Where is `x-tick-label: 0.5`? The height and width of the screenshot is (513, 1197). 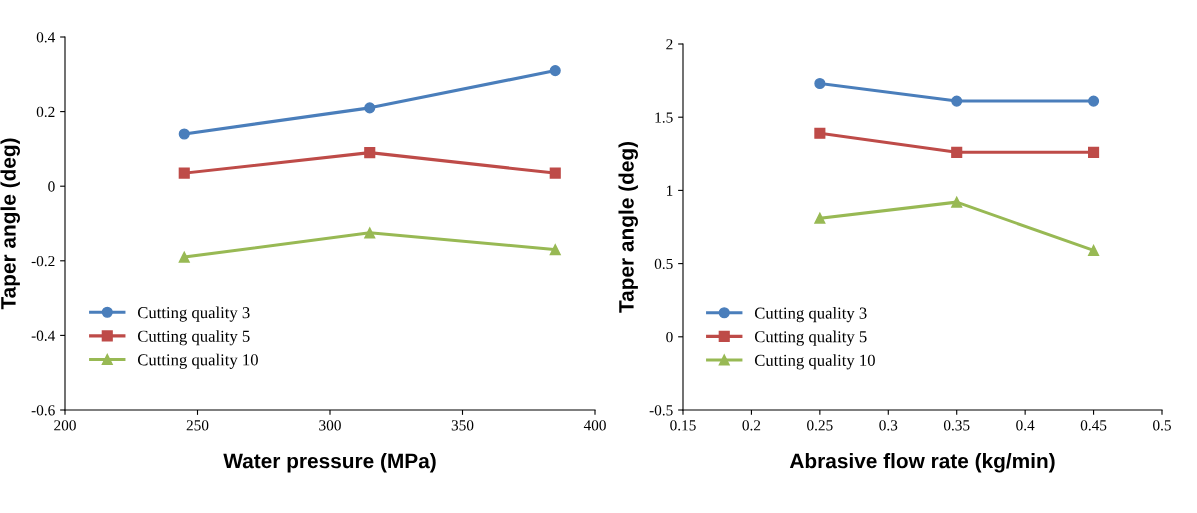
x-tick-label: 0.5 is located at coordinates (1162, 425).